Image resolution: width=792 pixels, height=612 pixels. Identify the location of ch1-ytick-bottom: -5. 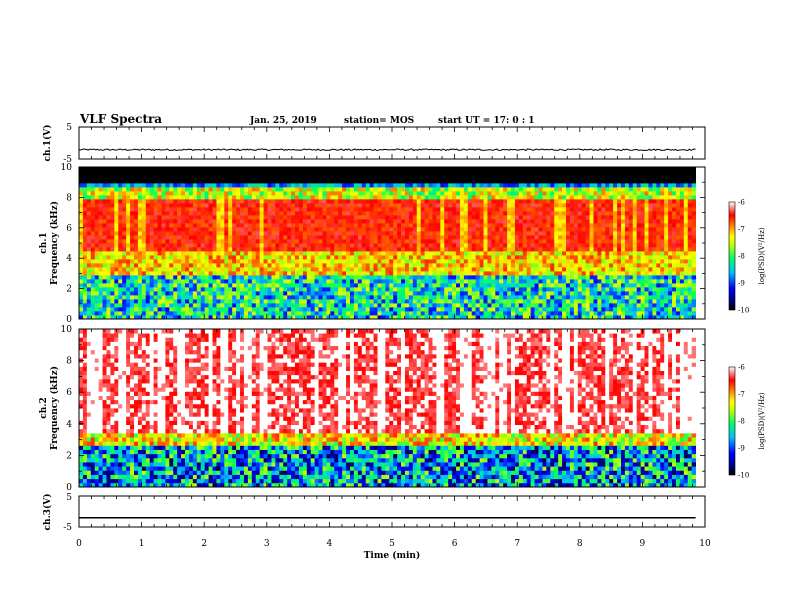
(67, 160).